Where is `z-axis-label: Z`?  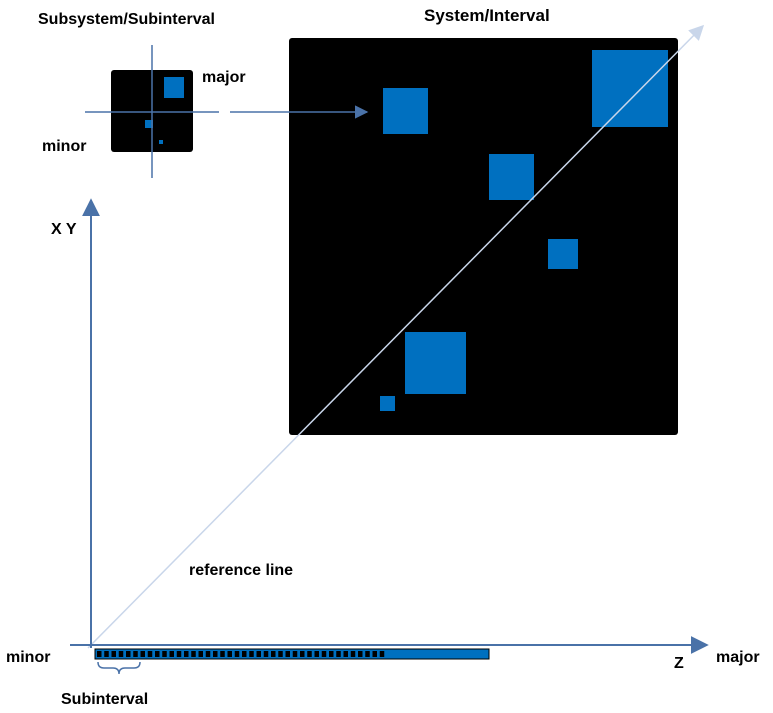
z-axis-label: Z is located at coordinates (679, 663).